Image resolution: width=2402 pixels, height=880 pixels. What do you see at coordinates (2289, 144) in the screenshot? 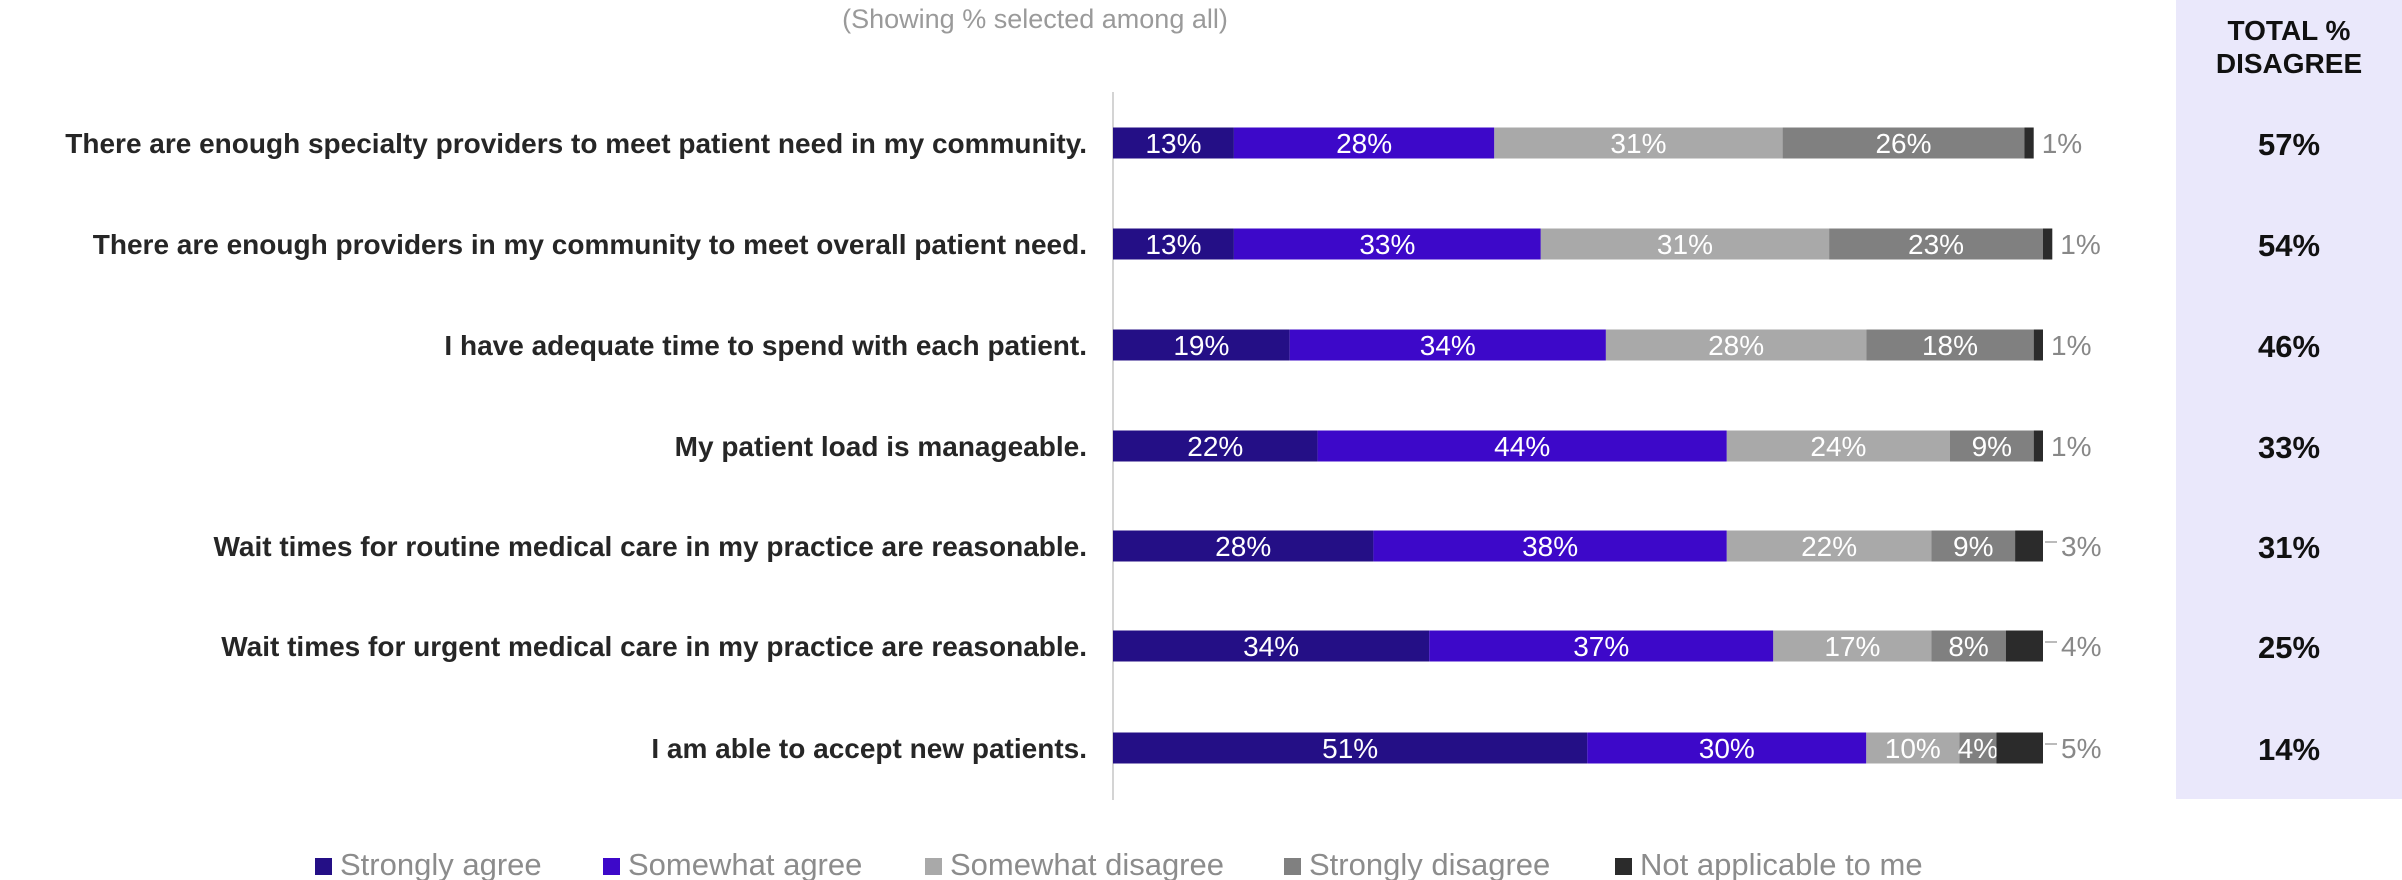
I see `total-disagree-value: 57%` at bounding box center [2289, 144].